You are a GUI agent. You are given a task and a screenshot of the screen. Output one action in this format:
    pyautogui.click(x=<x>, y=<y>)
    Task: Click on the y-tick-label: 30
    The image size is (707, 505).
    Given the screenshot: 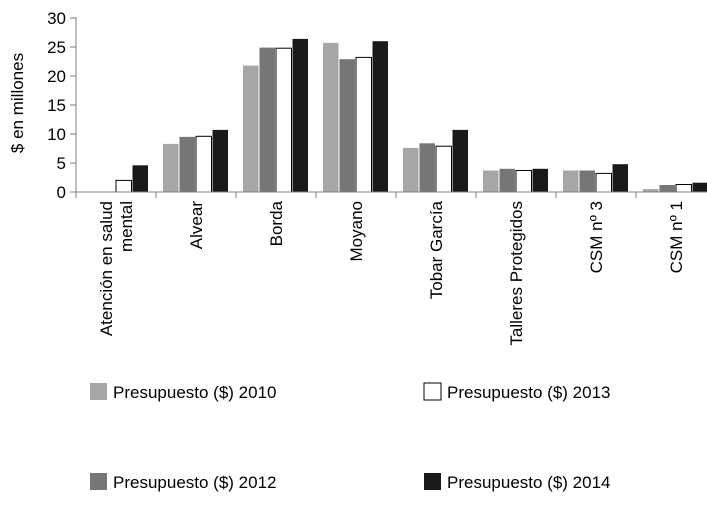 What is the action you would take?
    pyautogui.click(x=56, y=18)
    